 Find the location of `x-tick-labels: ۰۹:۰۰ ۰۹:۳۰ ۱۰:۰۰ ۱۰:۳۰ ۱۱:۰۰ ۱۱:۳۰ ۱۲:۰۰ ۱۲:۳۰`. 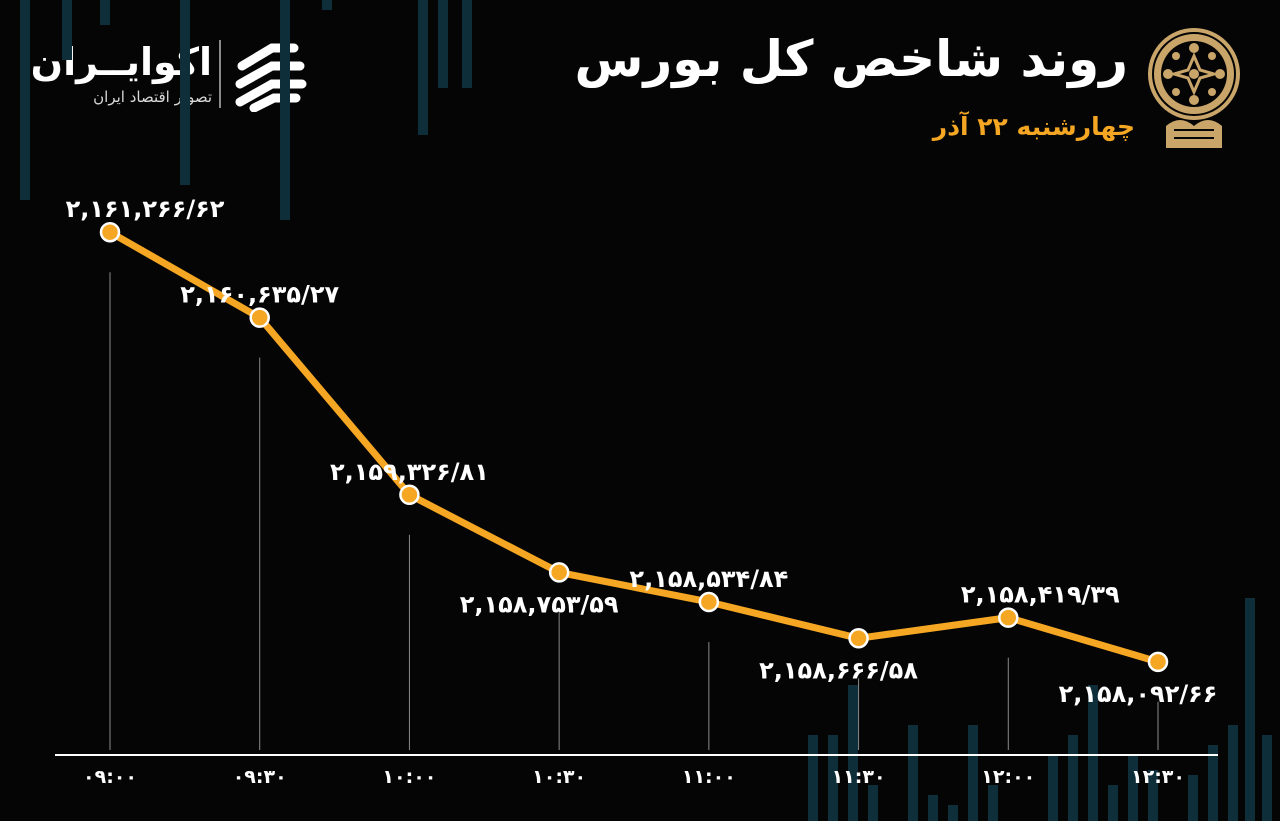

x-tick-labels: ۰۹:۰۰ ۰۹:۳۰ ۱۰:۰۰ ۱۰:۳۰ ۱۱:۰۰ ۱۱:۳۰ ۱۲:۰۰ ۱۲:۳۰ is located at coordinates (634, 777).